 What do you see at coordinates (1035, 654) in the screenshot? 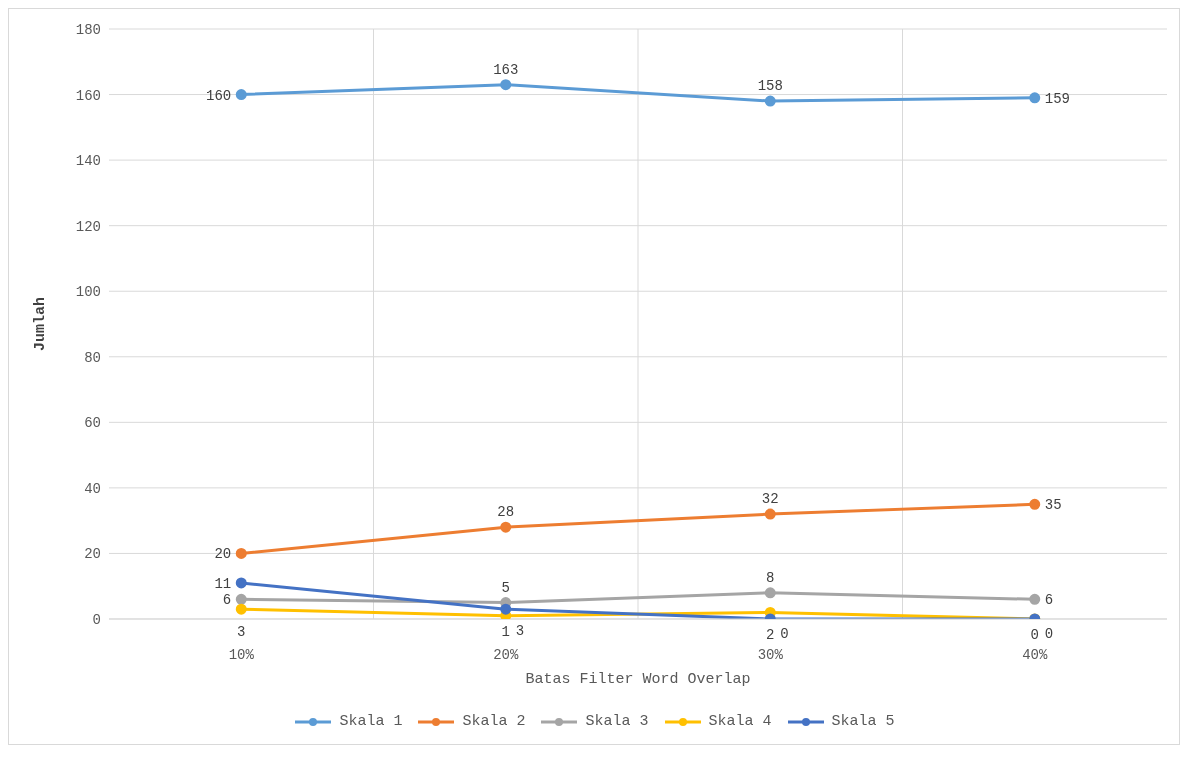
I see `x-tick-label: 40%` at bounding box center [1035, 654].